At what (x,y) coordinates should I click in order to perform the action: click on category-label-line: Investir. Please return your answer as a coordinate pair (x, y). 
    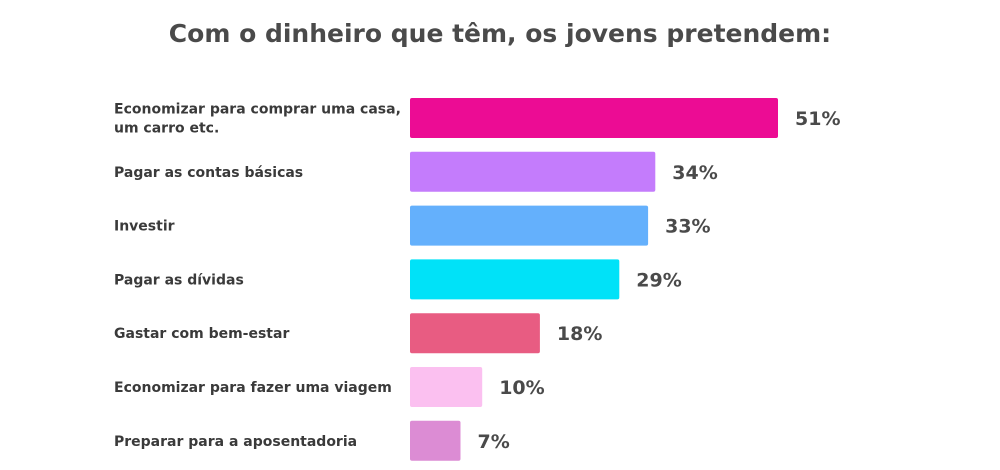
    Looking at the image, I should click on (144, 227).